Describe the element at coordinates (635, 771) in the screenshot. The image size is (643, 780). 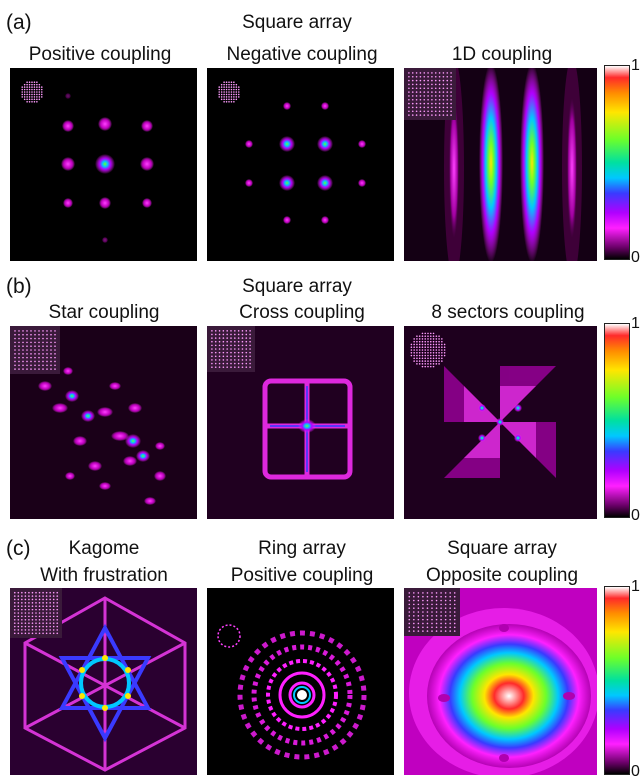
I see `colorbar-c-min: 0` at that location.